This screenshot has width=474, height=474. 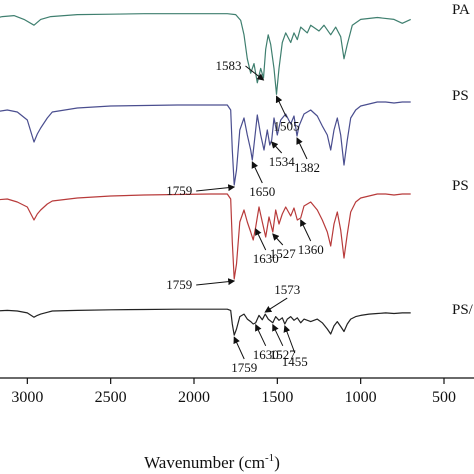 I want to click on series-label-2: PS, so click(x=460, y=186).